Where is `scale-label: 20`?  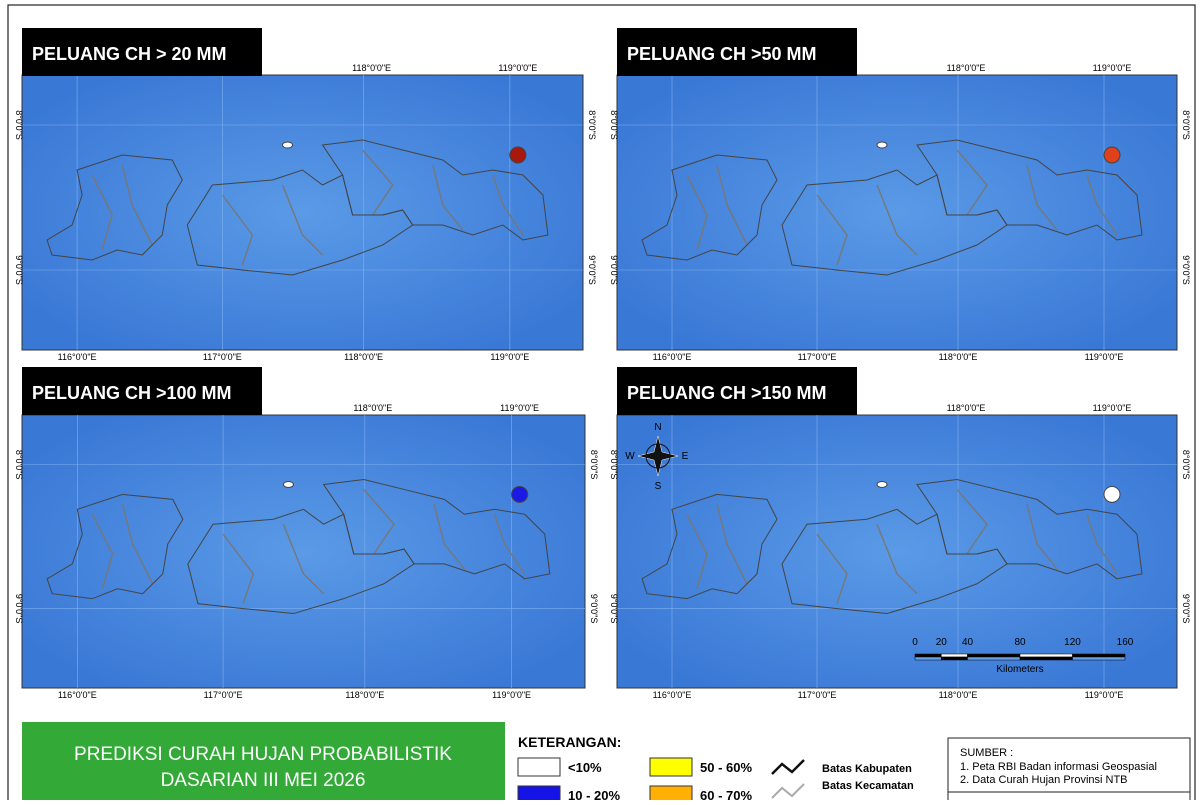
scale-label: 20 is located at coordinates (942, 642).